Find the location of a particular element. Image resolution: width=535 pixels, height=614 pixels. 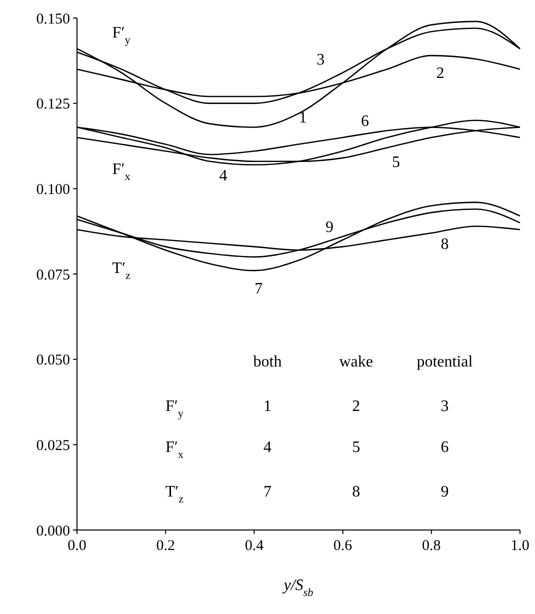

series-label: 3 is located at coordinates (320, 60).